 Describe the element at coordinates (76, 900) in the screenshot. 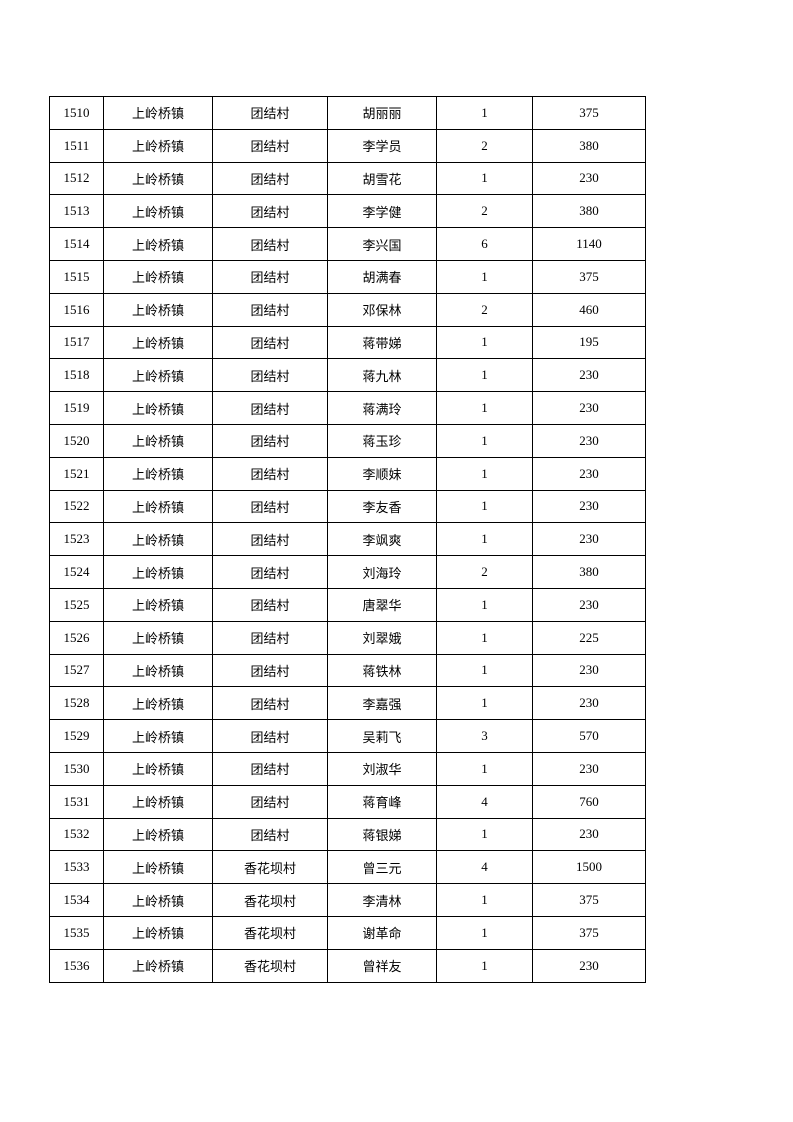

I see `row-number-cell: 1534` at that location.